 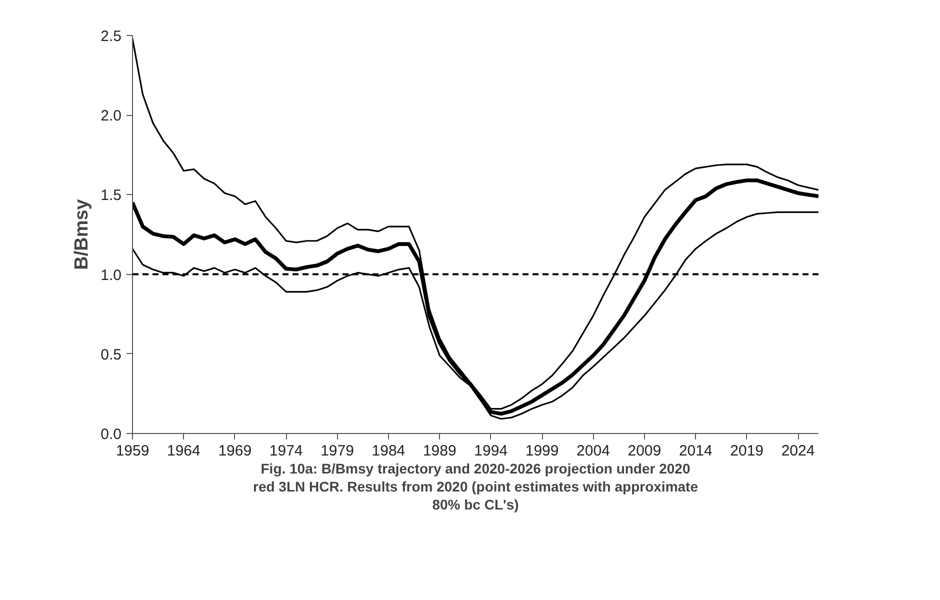 I want to click on x-tick-label: 1984, so click(x=389, y=451).